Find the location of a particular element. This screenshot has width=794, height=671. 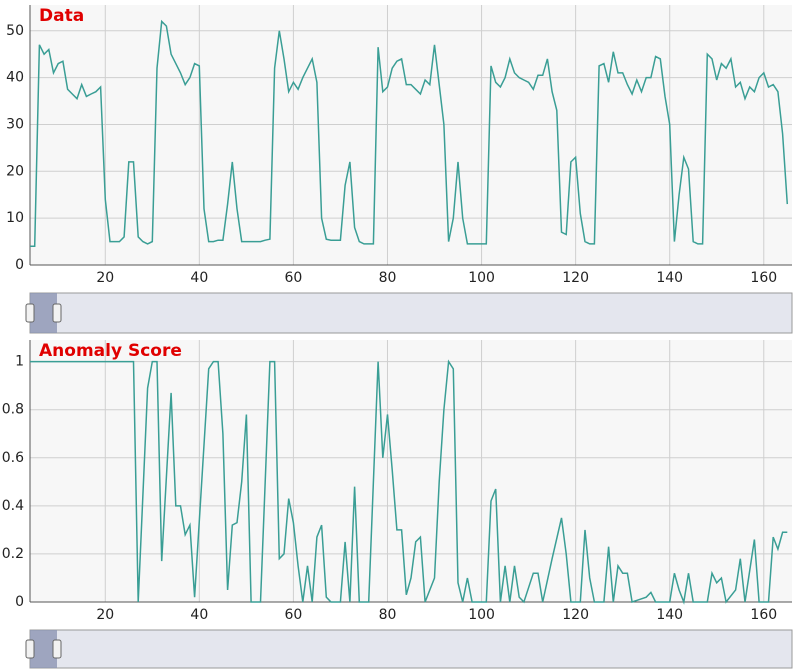

y-tick-label: 40 is located at coordinates (15, 78).